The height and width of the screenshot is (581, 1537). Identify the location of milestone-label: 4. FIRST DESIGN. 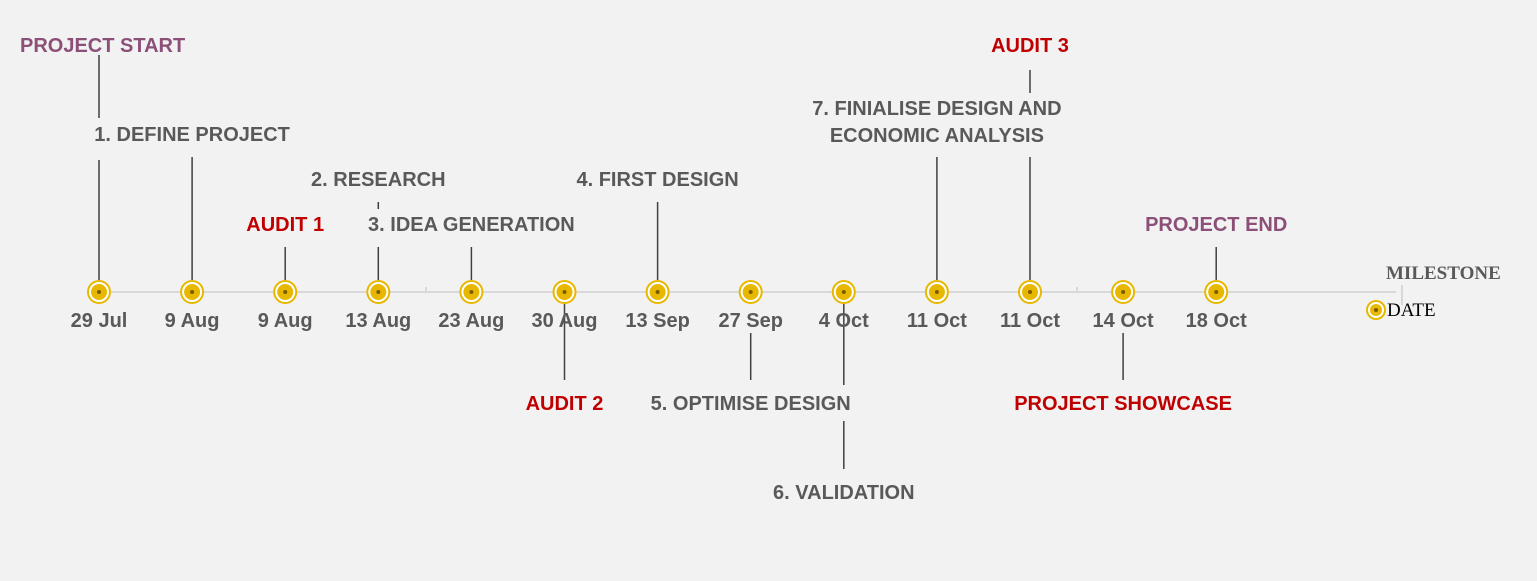
(657, 180).